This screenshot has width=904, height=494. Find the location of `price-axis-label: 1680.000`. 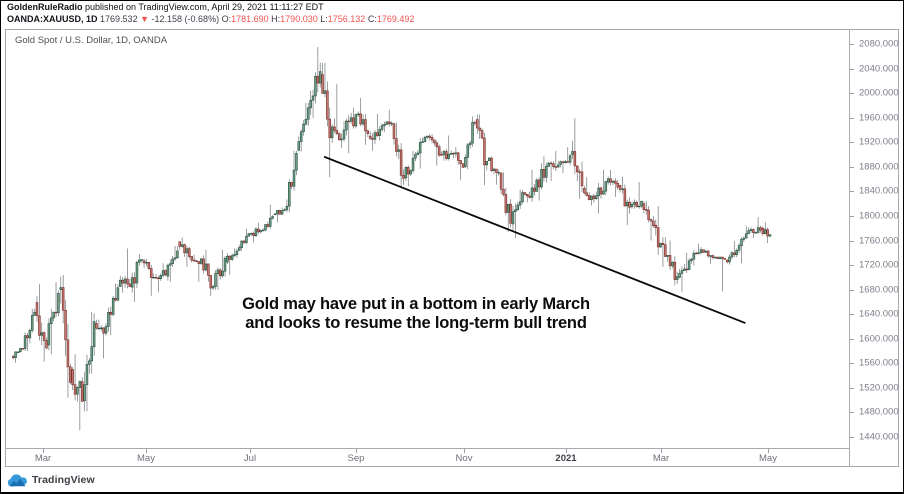

price-axis-label: 1680.000 is located at coordinates (879, 290).